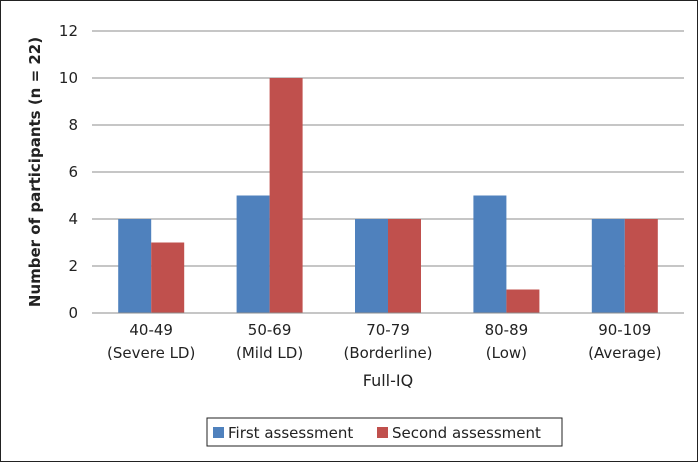 Image resolution: width=700 pixels, height=464 pixels. I want to click on x-tick-sublabel: (Mild LD), so click(269, 353).